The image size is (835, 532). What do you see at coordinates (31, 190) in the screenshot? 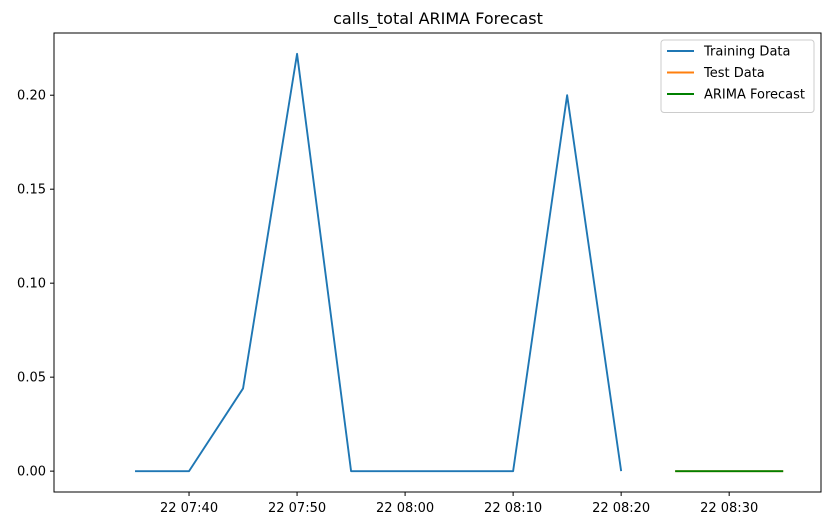
I see `y-tick-label: 0.15` at bounding box center [31, 190].